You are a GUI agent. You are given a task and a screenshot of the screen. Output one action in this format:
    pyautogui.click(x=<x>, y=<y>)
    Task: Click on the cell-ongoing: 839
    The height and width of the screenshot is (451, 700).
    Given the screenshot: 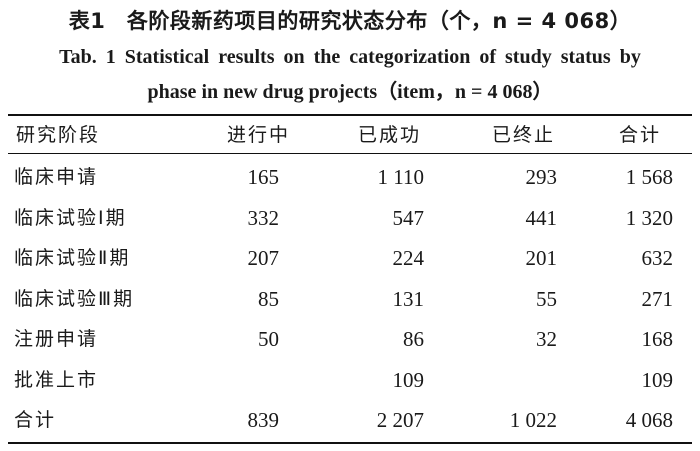 What is the action you would take?
    pyautogui.click(x=263, y=420)
    